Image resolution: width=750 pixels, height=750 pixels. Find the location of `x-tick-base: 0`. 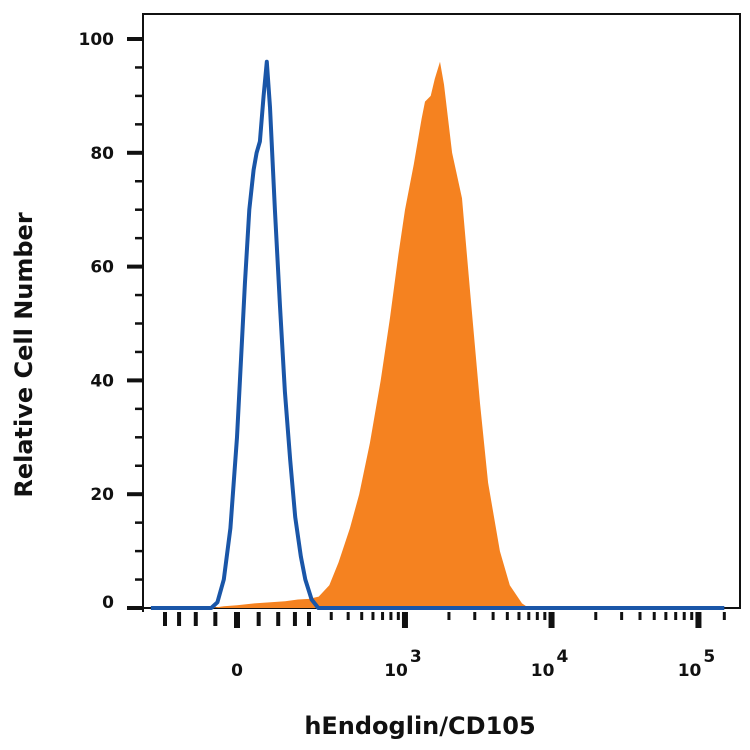

x-tick-base: 0 is located at coordinates (237, 671).